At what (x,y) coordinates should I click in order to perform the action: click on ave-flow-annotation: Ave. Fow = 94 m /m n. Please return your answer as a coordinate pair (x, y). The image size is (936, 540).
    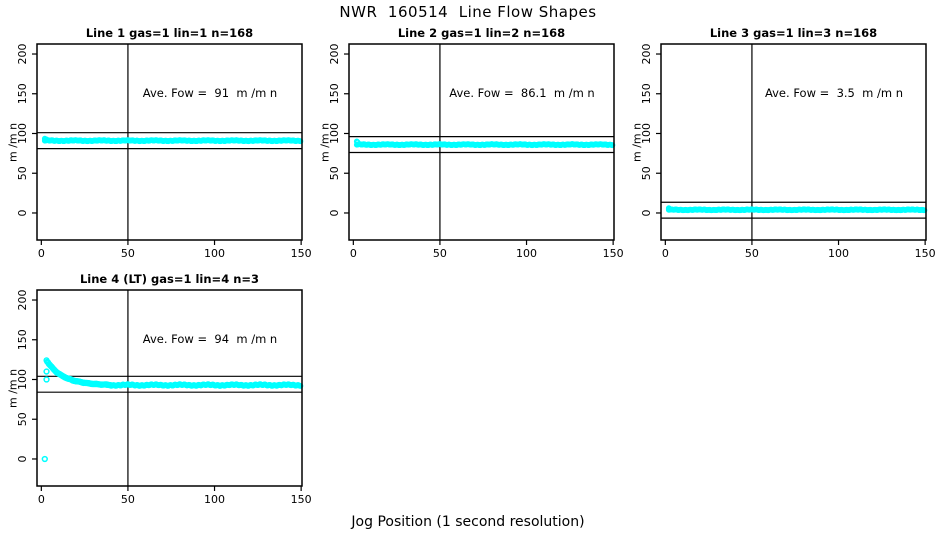
    Looking at the image, I should click on (210, 339).